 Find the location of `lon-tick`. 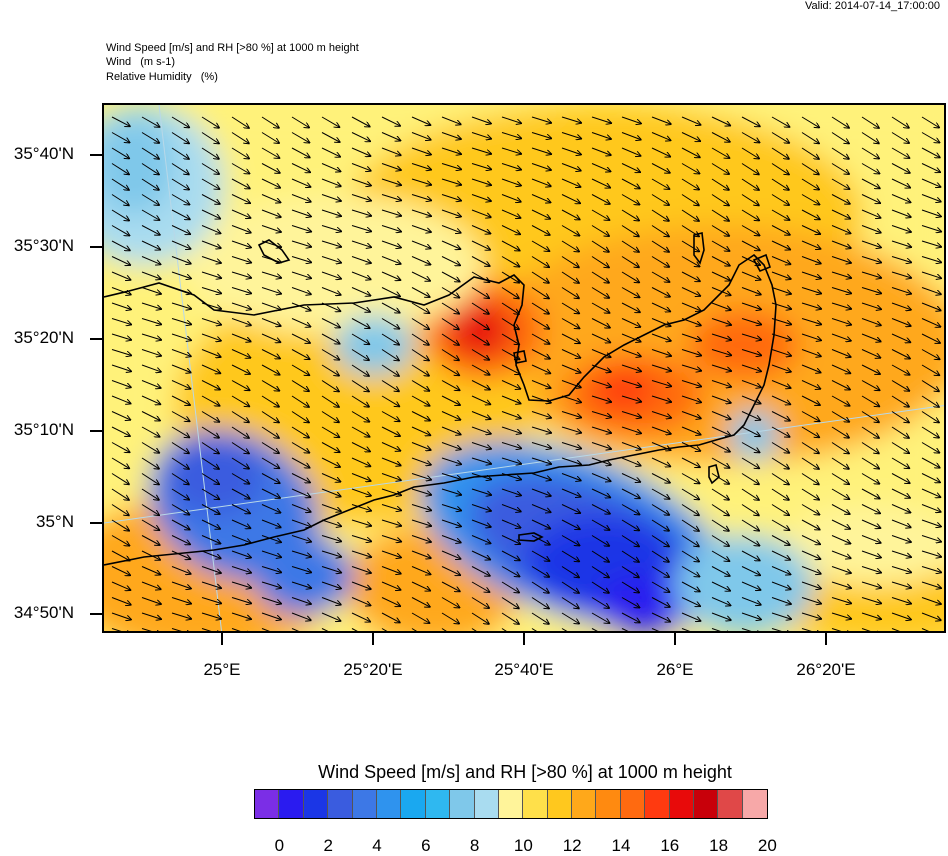

lon-tick is located at coordinates (524, 639).